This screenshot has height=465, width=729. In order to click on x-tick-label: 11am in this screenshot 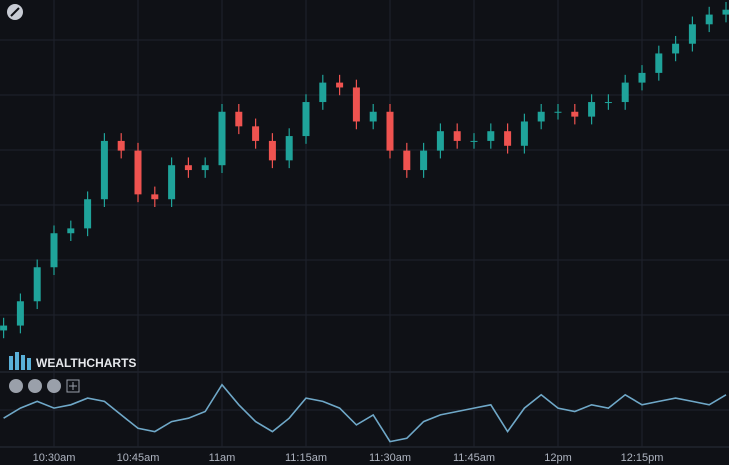, I will do `click(222, 458)`.